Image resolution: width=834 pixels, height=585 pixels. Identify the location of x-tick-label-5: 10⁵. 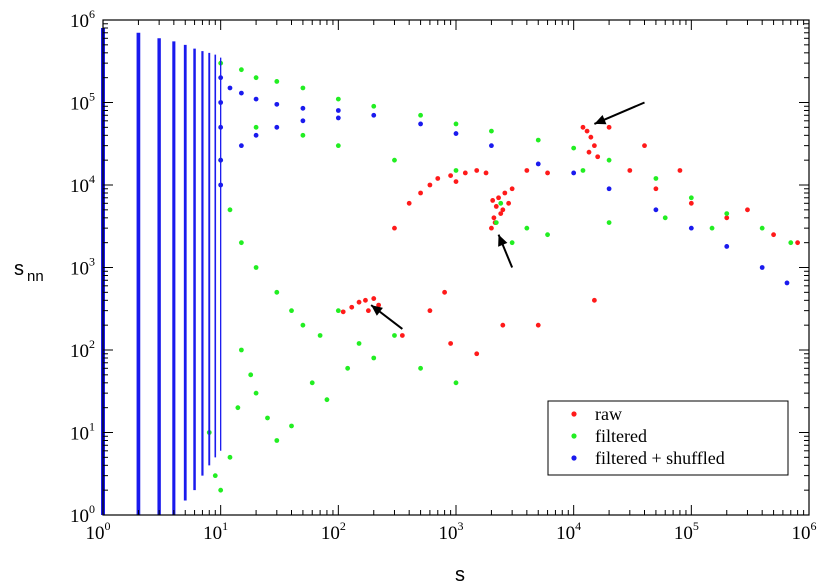
(686, 531).